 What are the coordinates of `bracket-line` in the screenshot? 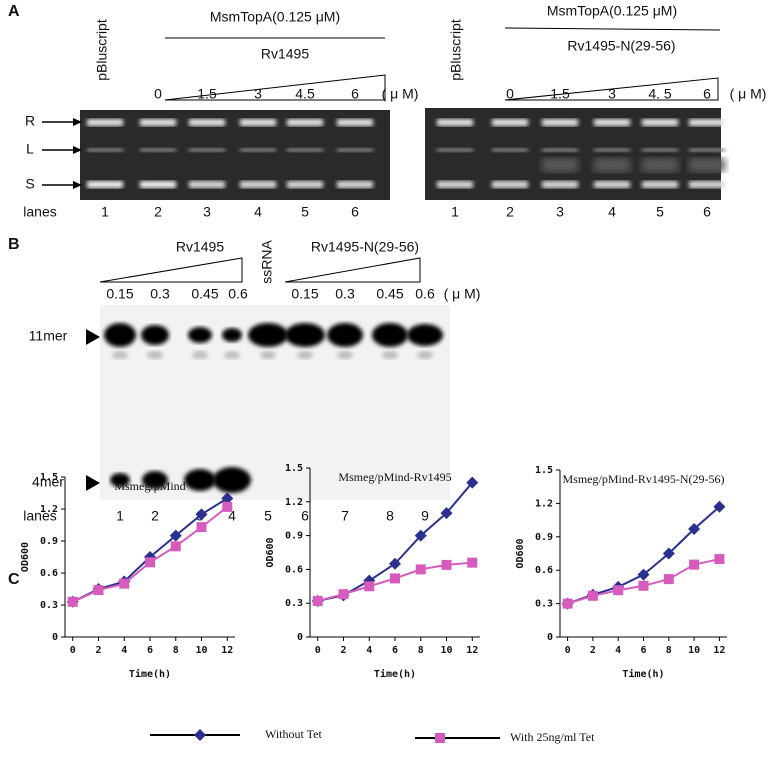 It's located at (612, 29).